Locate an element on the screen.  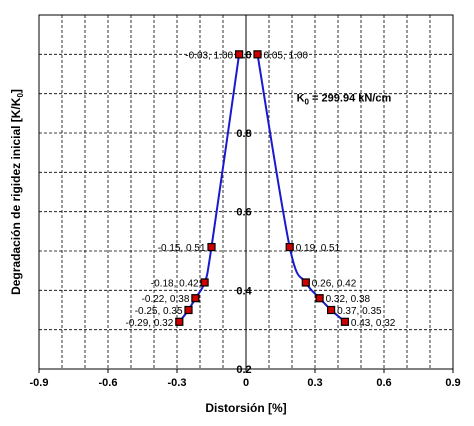
data-label: 0.26, 0.42 is located at coordinates (334, 283).